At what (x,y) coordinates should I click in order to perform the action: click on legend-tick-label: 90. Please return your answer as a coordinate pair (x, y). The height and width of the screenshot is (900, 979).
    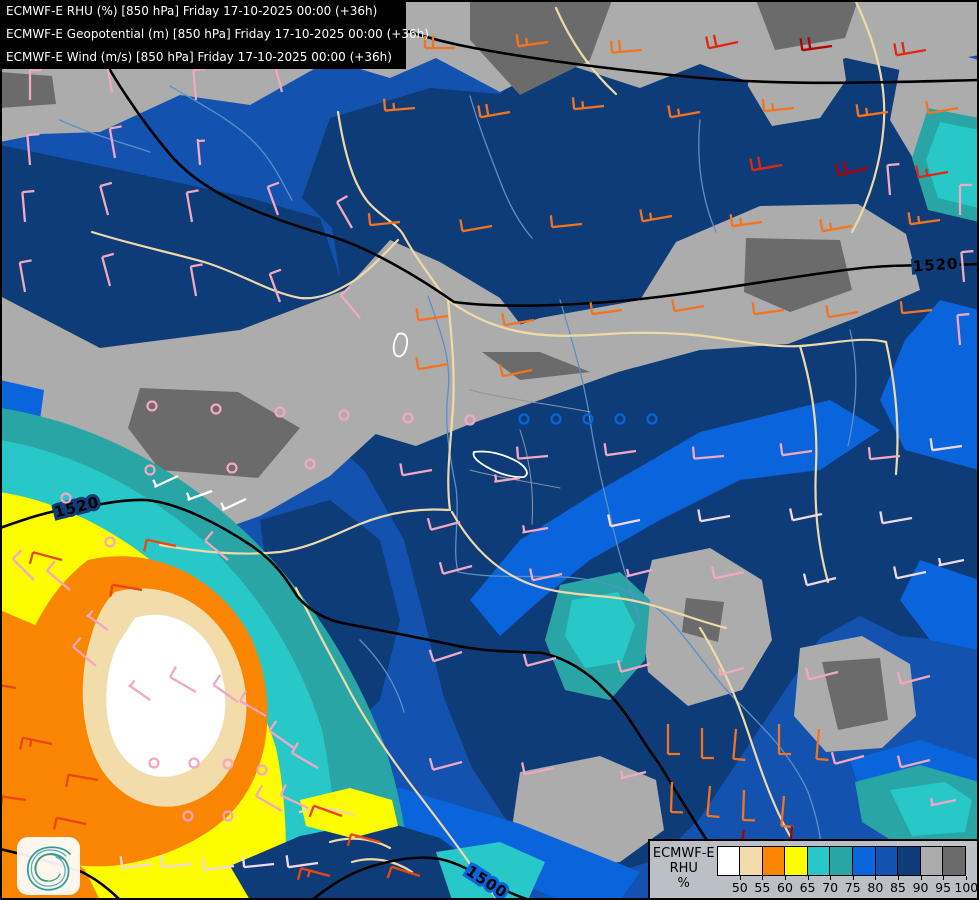
    Looking at the image, I should click on (920, 885).